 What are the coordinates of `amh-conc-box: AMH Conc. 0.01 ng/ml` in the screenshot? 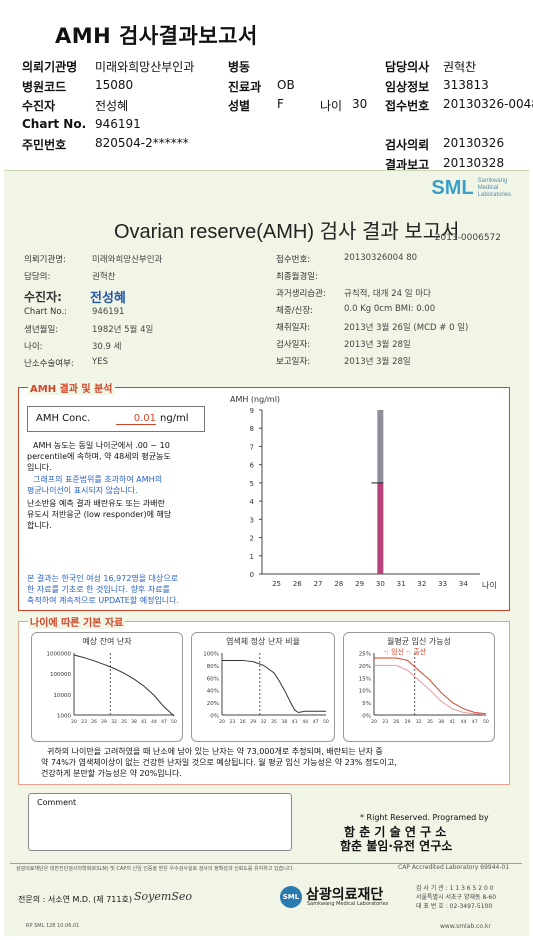 It's located at (116, 419).